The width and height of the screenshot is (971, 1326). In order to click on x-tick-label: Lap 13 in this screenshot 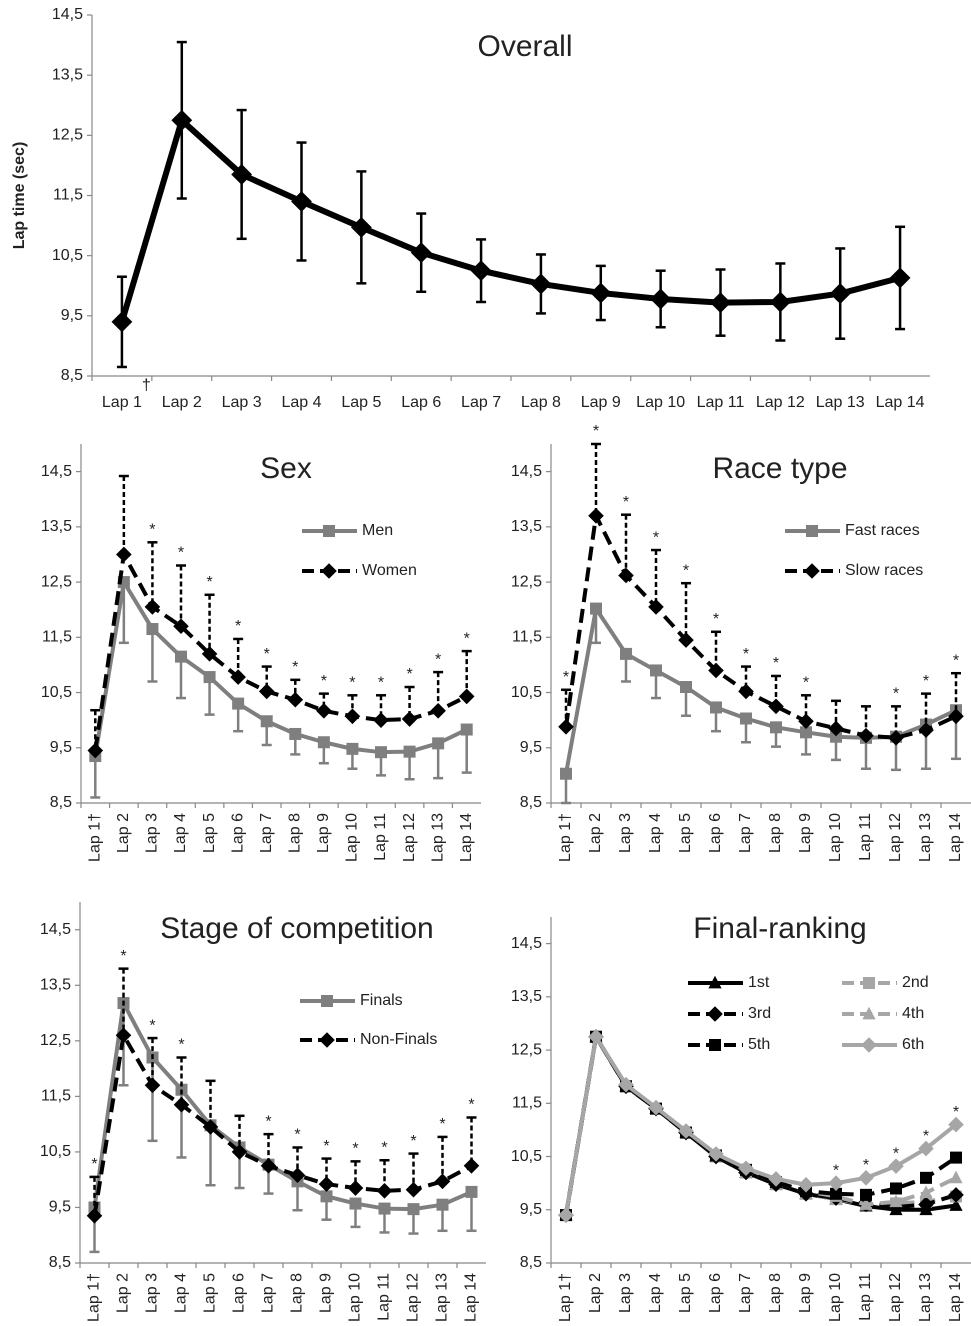, I will do `click(840, 402)`.